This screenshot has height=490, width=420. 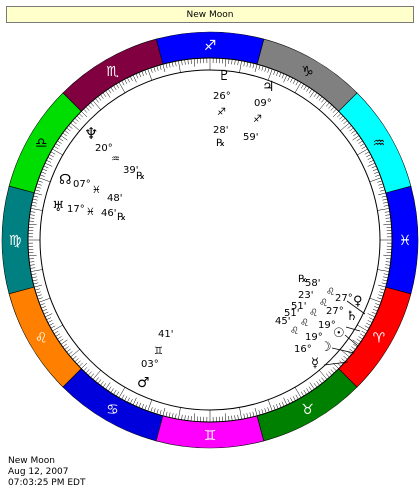 What do you see at coordinates (353, 329) in the screenshot?
I see `saturn-pointer-line` at bounding box center [353, 329].